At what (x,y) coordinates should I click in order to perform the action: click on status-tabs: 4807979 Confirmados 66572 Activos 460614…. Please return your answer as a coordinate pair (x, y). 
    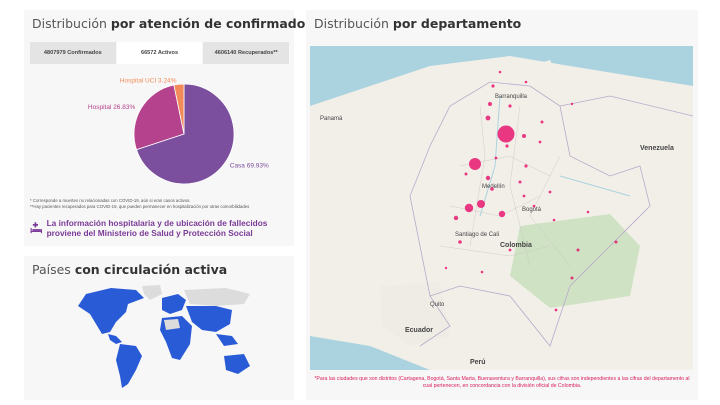
    Looking at the image, I should click on (160, 53).